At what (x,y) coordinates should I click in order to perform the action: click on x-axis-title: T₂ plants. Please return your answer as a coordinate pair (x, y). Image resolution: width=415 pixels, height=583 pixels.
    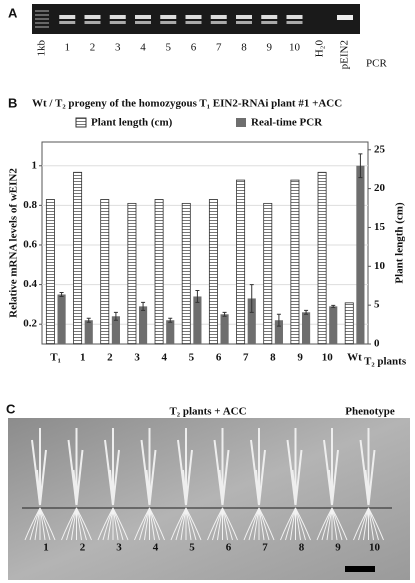
    Looking at the image, I should click on (385, 362).